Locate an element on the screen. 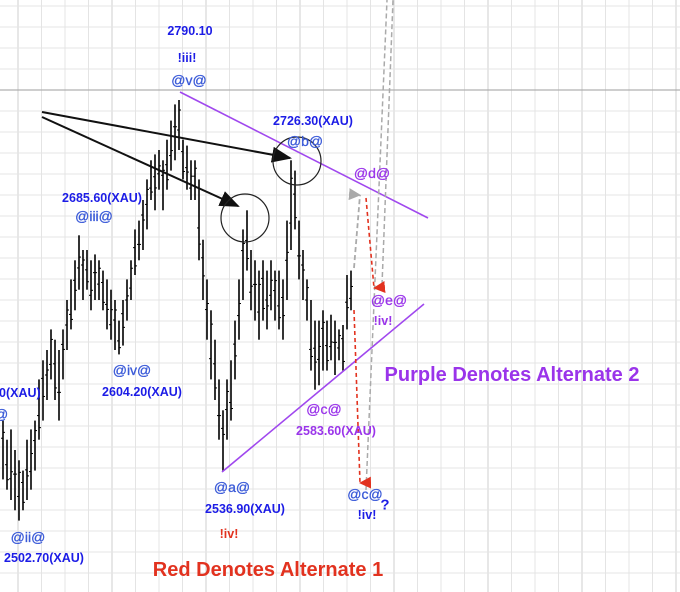 Image resolution: width=680 pixels, height=592 pixels. label-b-price: 2726.30(XAU) is located at coordinates (313, 120).